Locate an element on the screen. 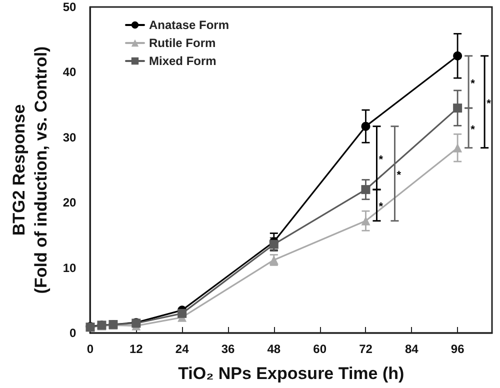 The width and height of the screenshot is (500, 388). x-tick-label: 12 is located at coordinates (136, 349).